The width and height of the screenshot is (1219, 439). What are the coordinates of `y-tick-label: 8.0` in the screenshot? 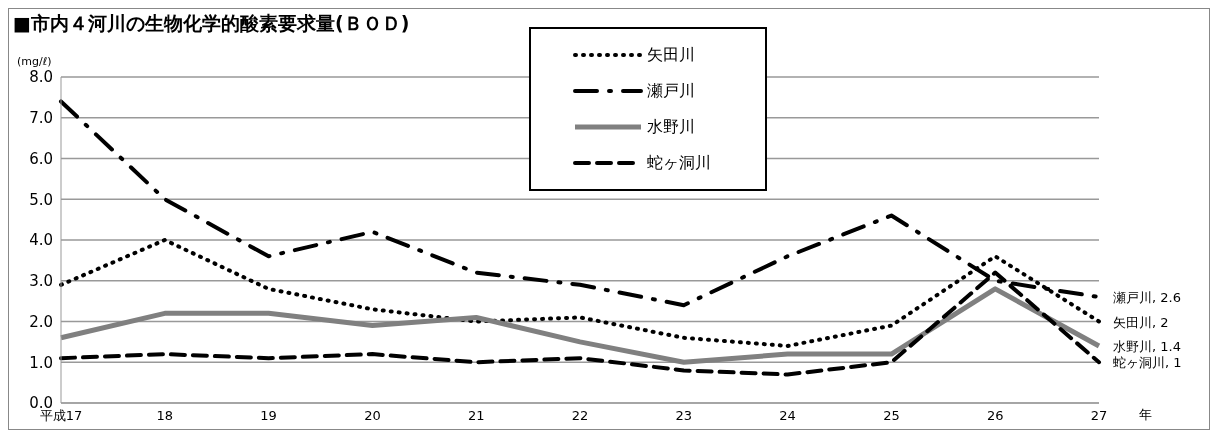 It's located at (41, 77).